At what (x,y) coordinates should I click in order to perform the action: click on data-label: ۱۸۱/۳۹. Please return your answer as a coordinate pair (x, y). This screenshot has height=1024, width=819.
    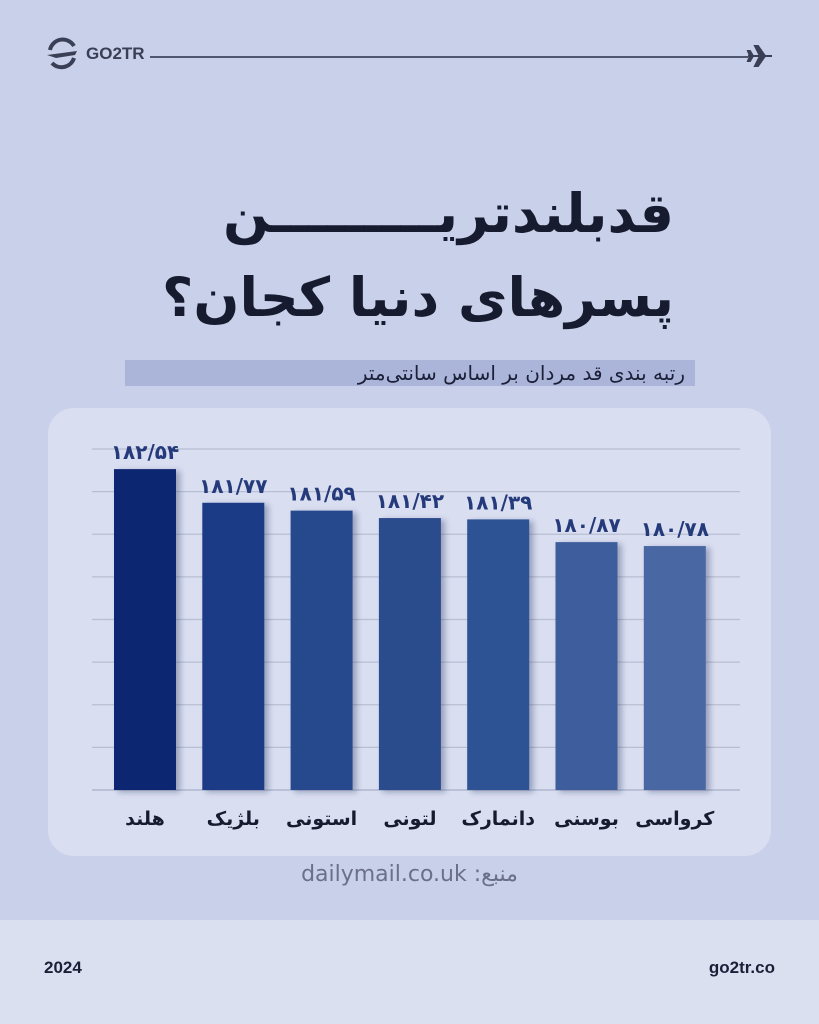
    Looking at the image, I should click on (498, 502).